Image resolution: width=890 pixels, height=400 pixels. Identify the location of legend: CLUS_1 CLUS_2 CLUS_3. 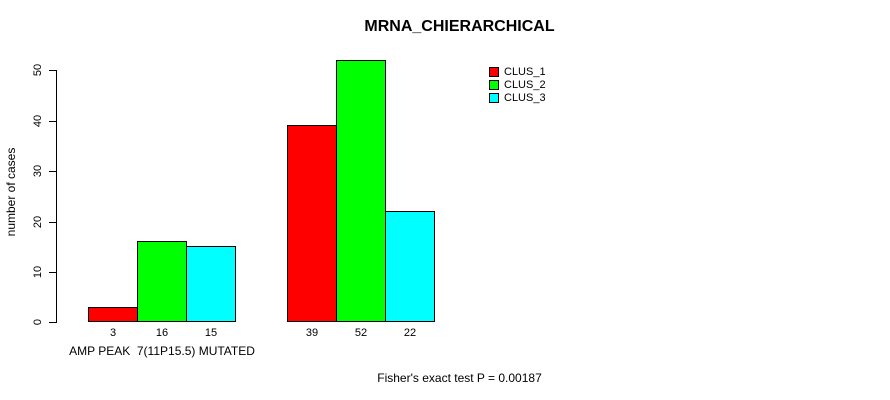
(549, 86).